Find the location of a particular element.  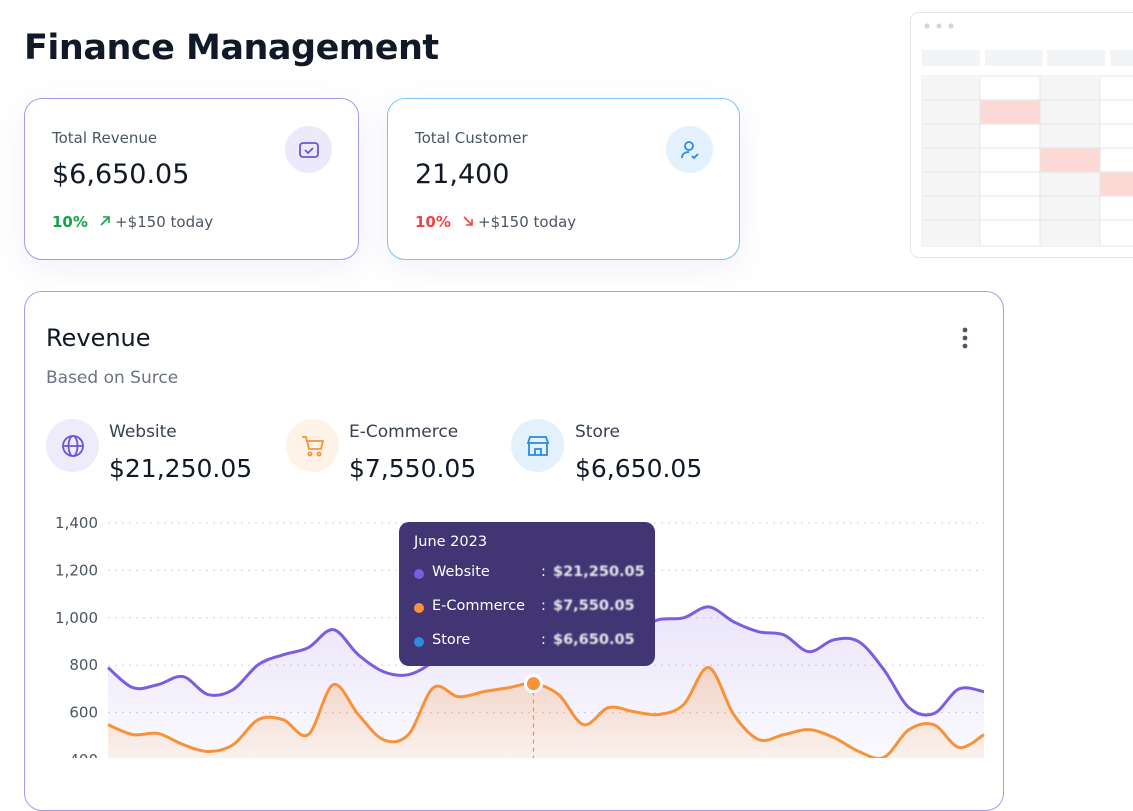

tooltip-name: Store is located at coordinates (451, 640).